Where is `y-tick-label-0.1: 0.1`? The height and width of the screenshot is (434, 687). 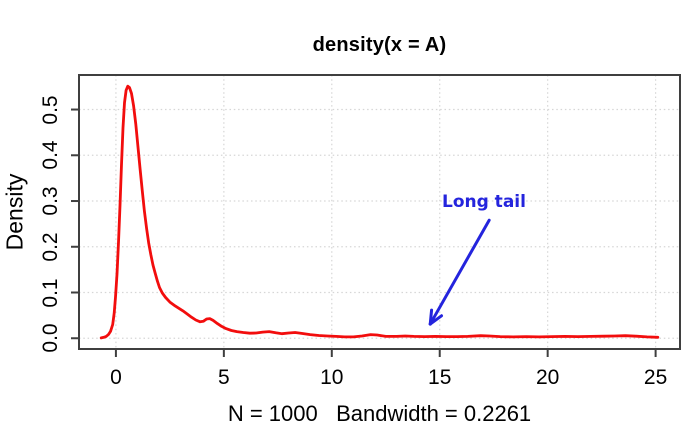
y-tick-label-0.1: 0.1 is located at coordinates (50, 292).